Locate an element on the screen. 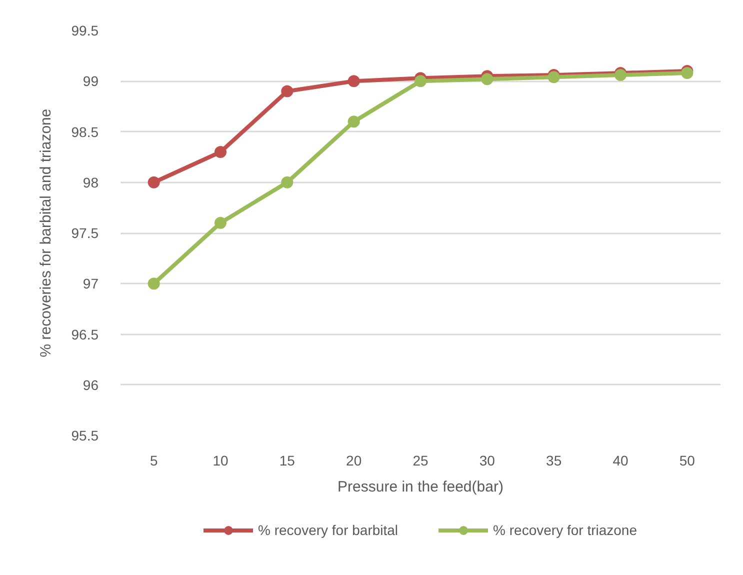 The width and height of the screenshot is (743, 575). x-tick-label: 40 is located at coordinates (620, 460).